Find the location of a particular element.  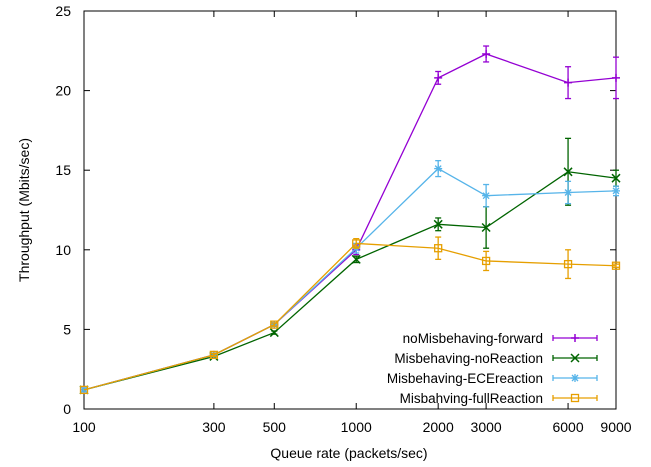

legend-label: noMisbehaving-forward is located at coordinates (473, 338).